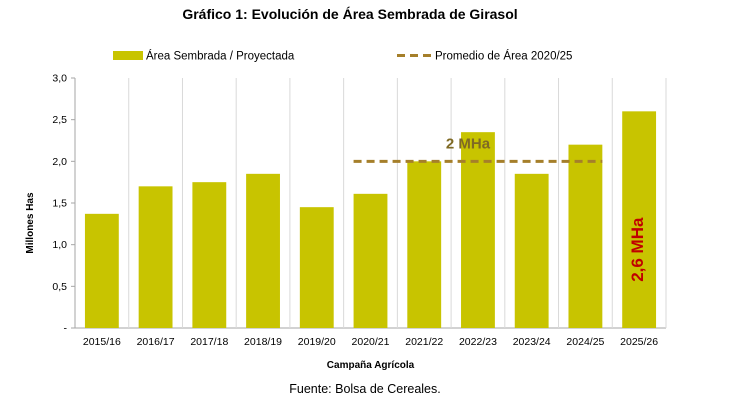 The width and height of the screenshot is (730, 401). I want to click on y-tick-label: 3,0, so click(59, 79).